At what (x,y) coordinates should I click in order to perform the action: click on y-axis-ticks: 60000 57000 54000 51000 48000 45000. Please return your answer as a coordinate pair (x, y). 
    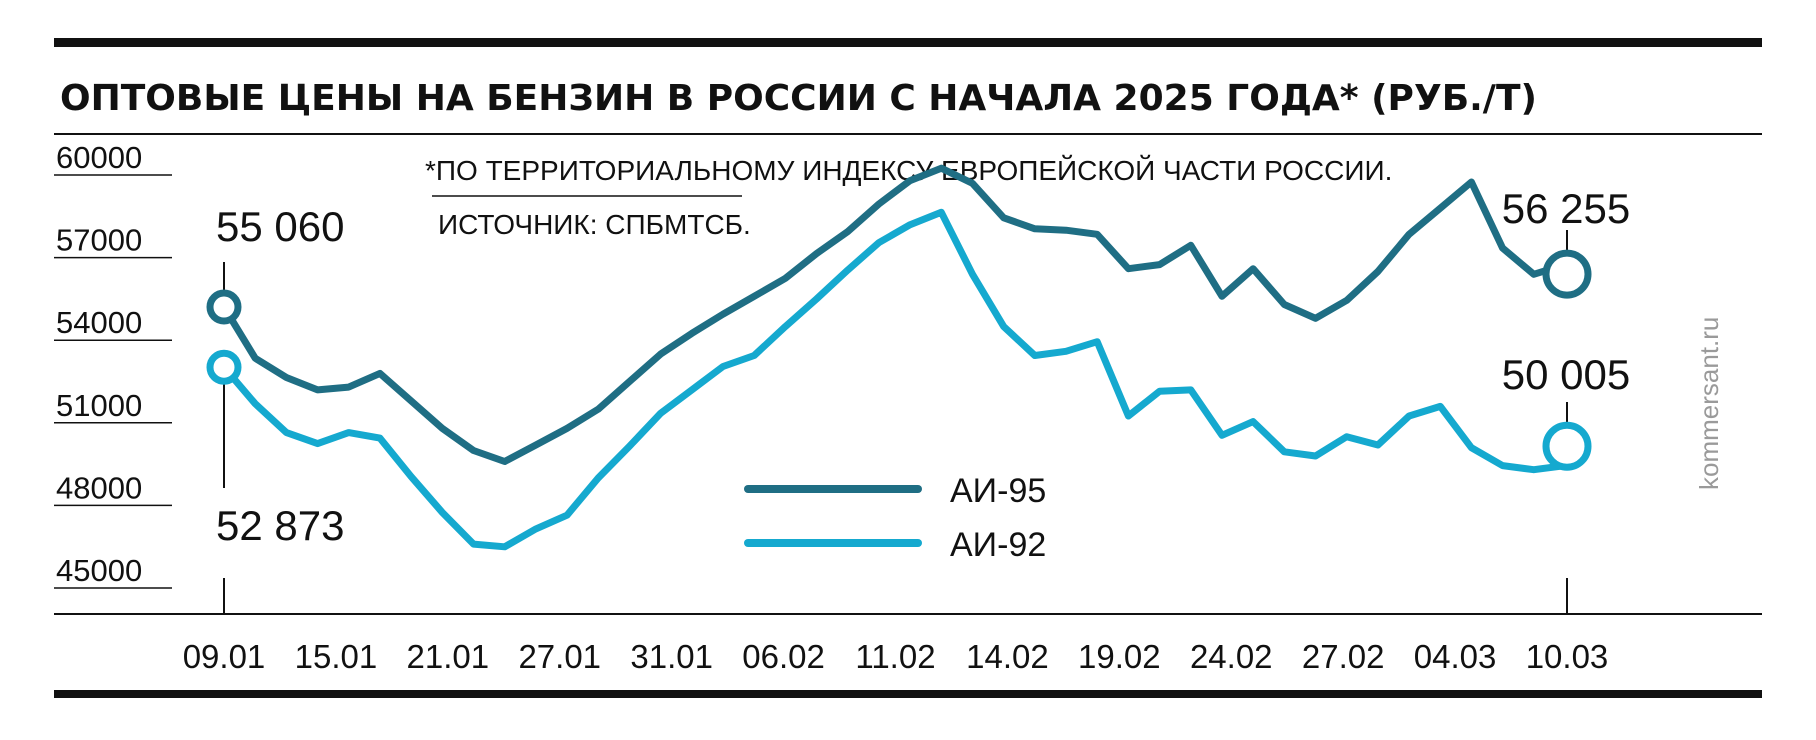
    Looking at the image, I should click on (113, 364).